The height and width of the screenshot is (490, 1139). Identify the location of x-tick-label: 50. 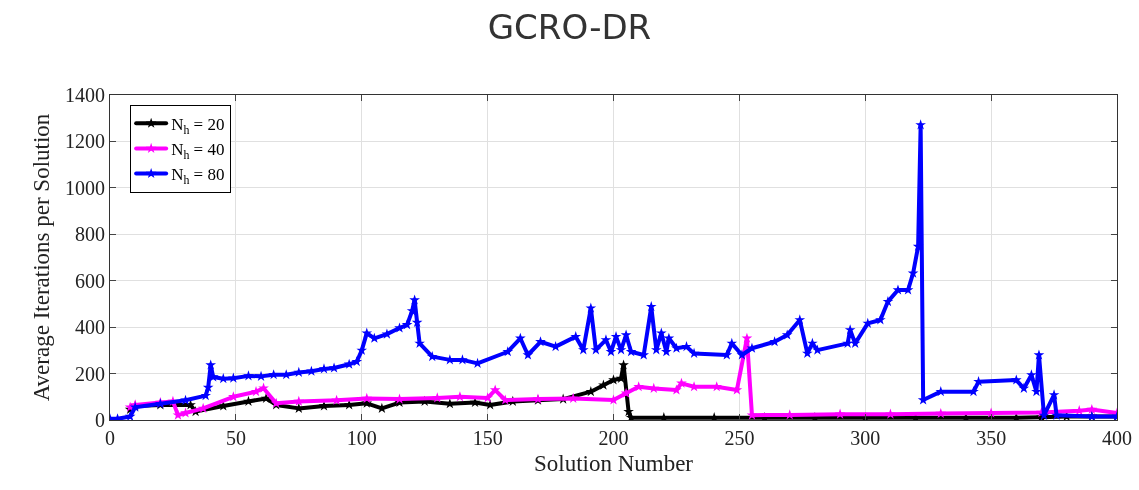
(235, 438).